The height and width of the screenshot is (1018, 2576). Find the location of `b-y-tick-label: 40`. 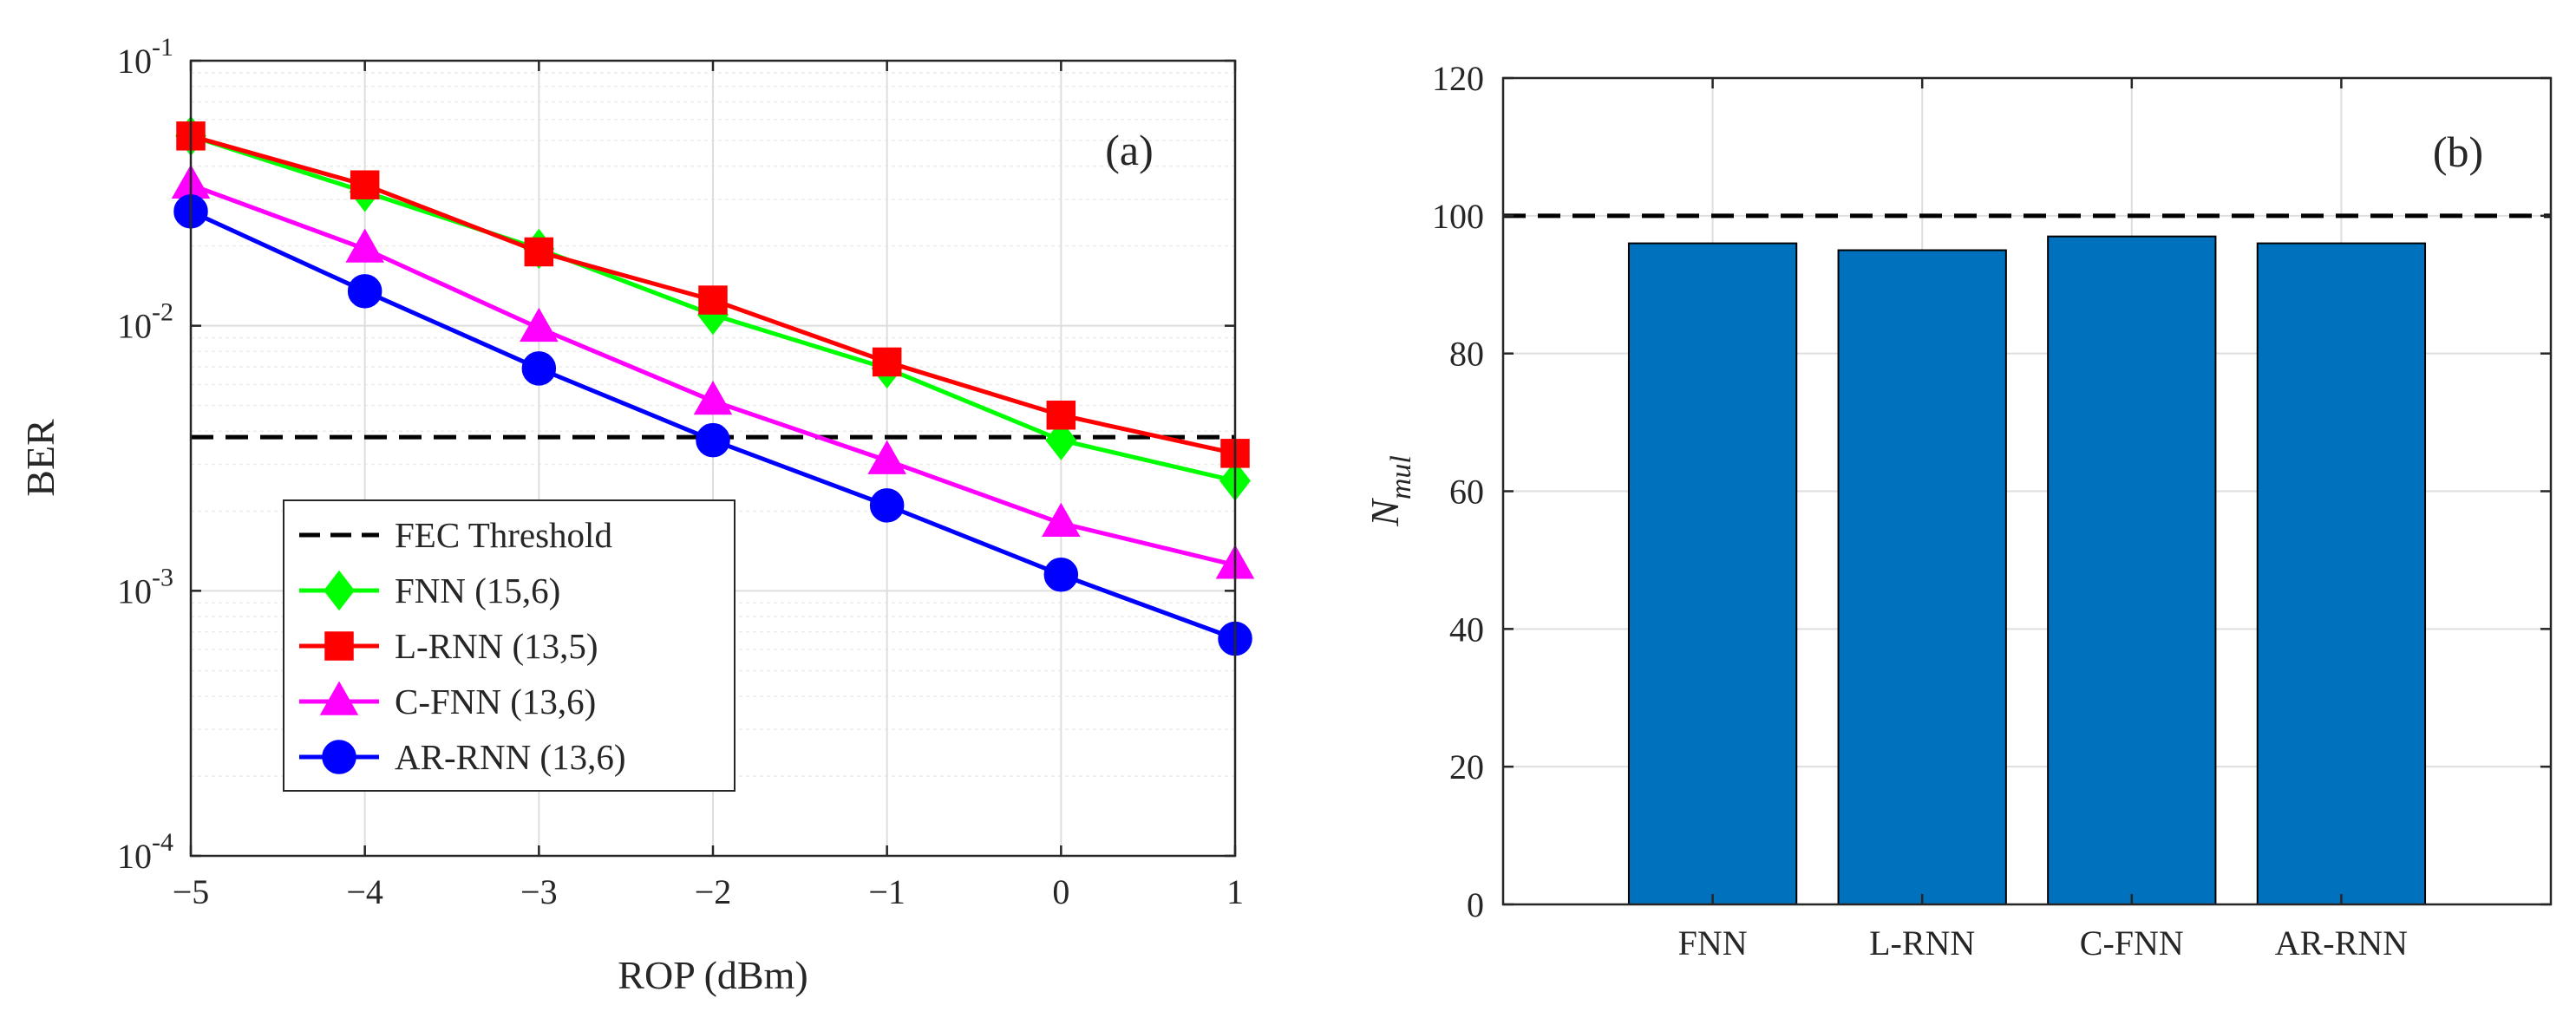

b-y-tick-label: 40 is located at coordinates (1466, 629).